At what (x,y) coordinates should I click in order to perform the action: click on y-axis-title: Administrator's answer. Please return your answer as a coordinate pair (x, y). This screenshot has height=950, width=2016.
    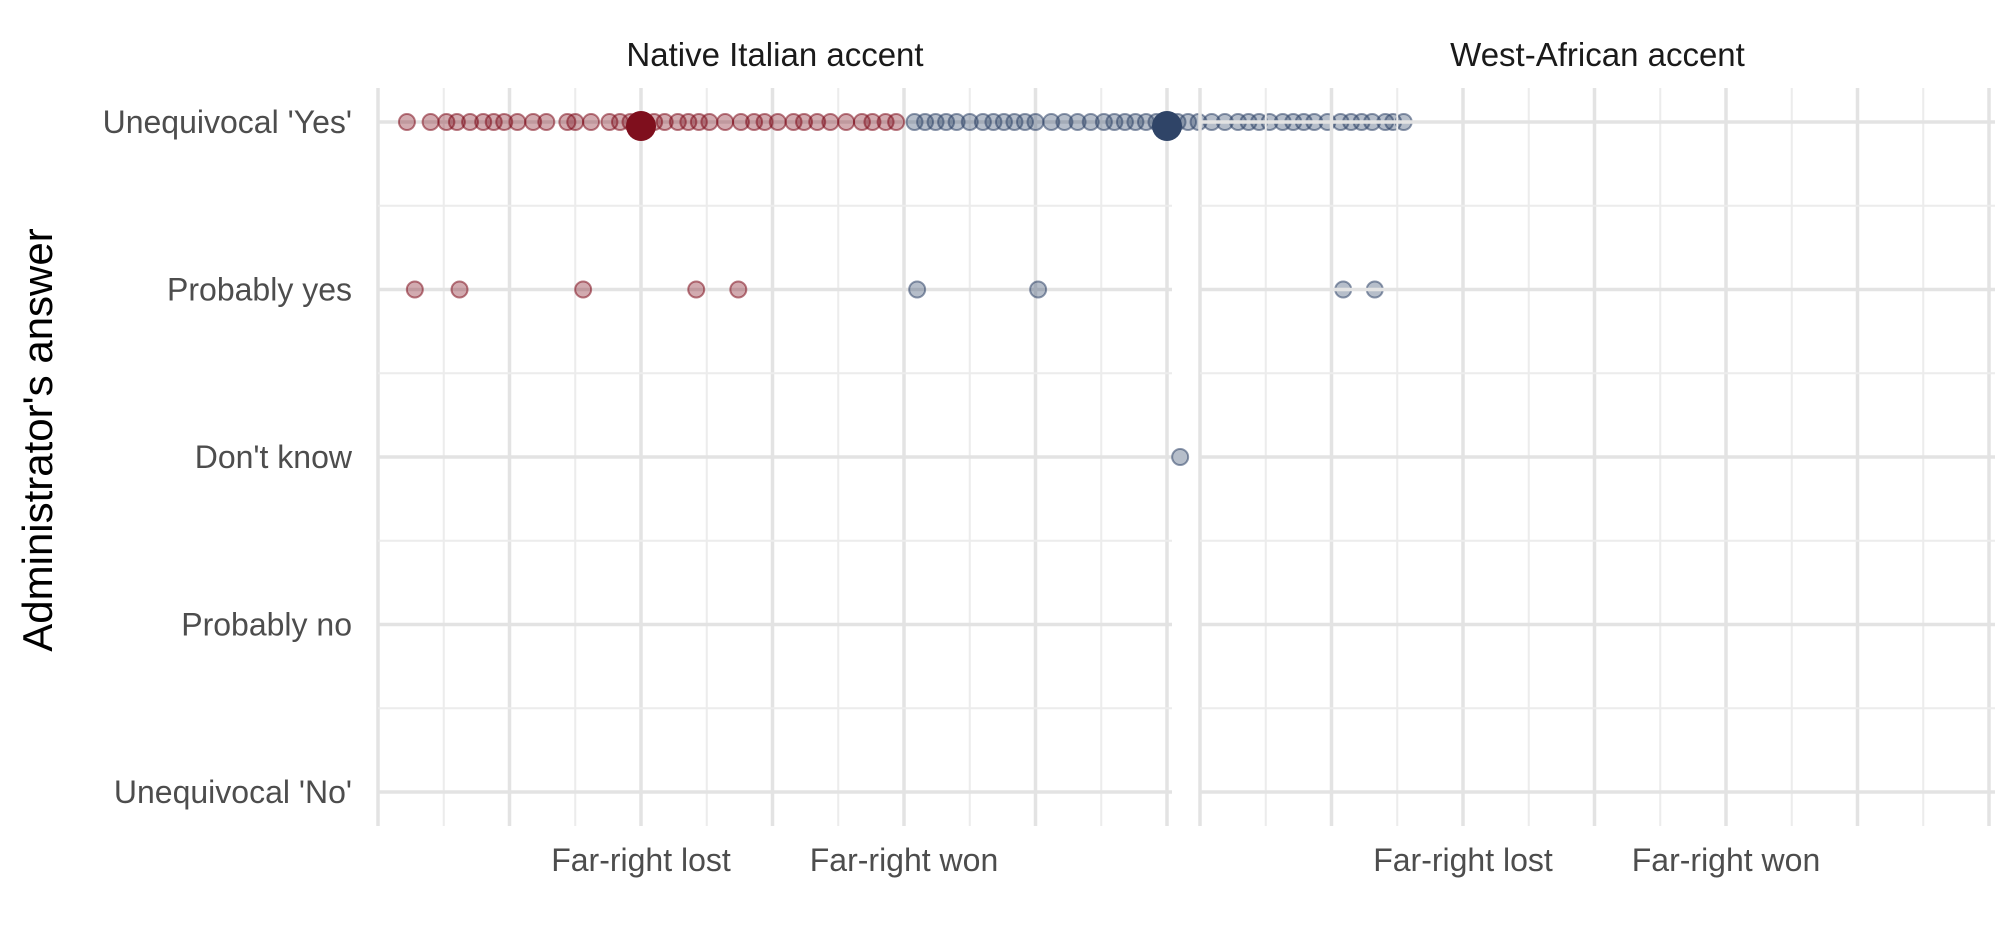
    Looking at the image, I should click on (37, 440).